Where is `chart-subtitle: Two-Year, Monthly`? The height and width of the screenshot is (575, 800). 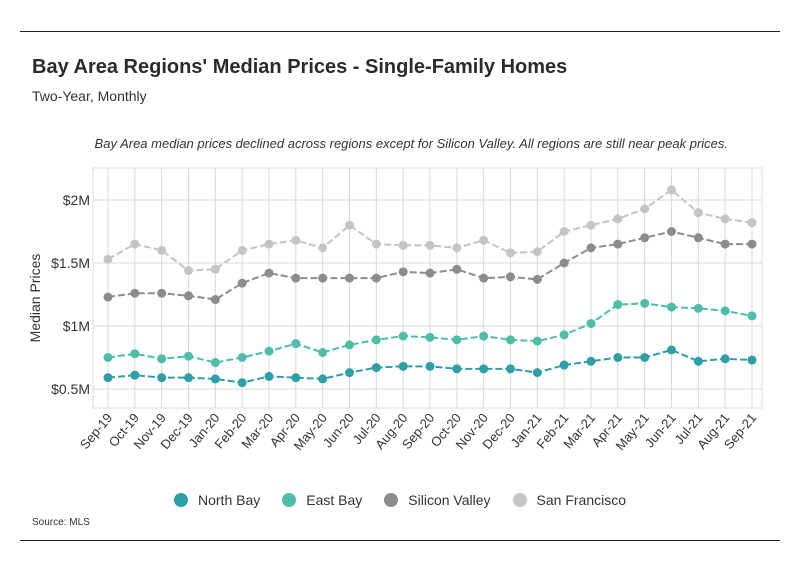 chart-subtitle: Two-Year, Monthly is located at coordinates (89, 96).